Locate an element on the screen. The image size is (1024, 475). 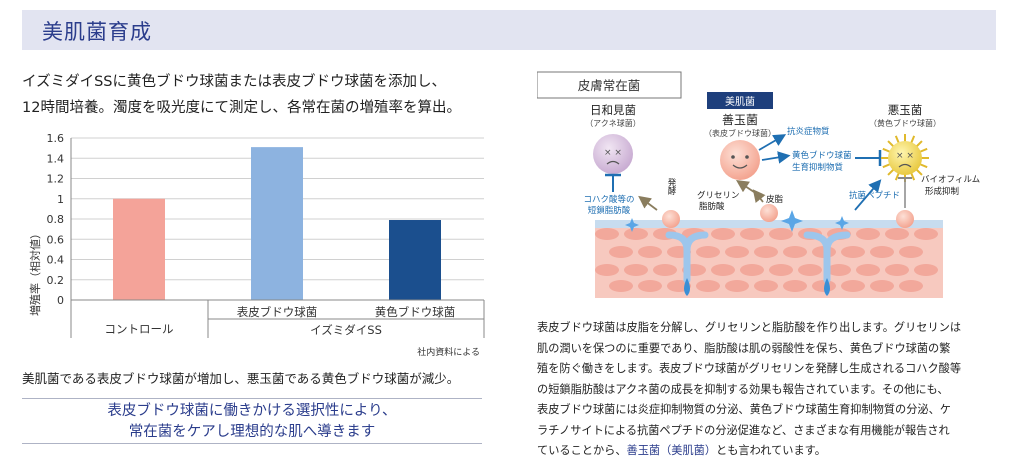
badge-label: 美肌菌 is located at coordinates (740, 101).